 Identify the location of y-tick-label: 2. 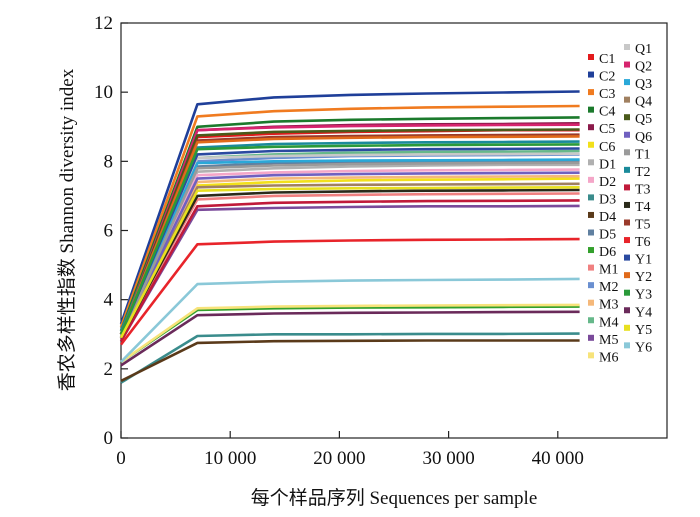
(109, 369).